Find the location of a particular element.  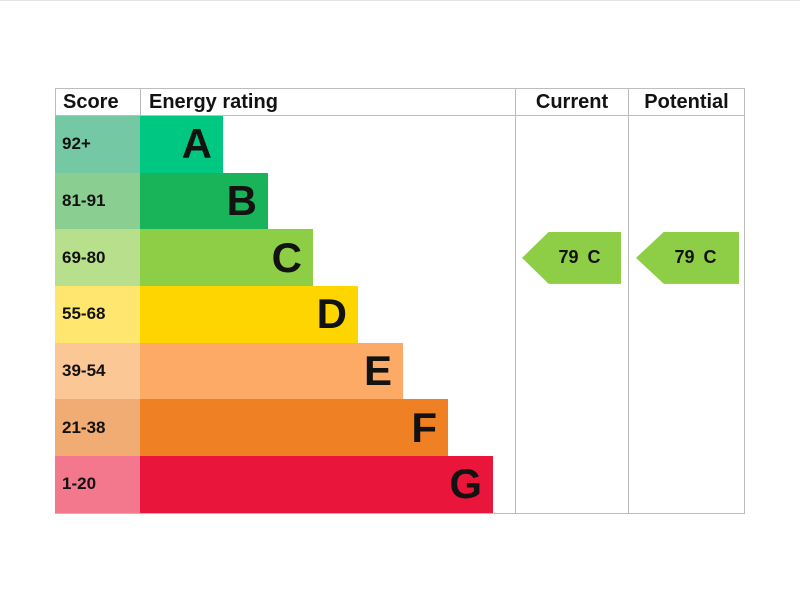

score-range-cell: 81-91 is located at coordinates (97, 201).